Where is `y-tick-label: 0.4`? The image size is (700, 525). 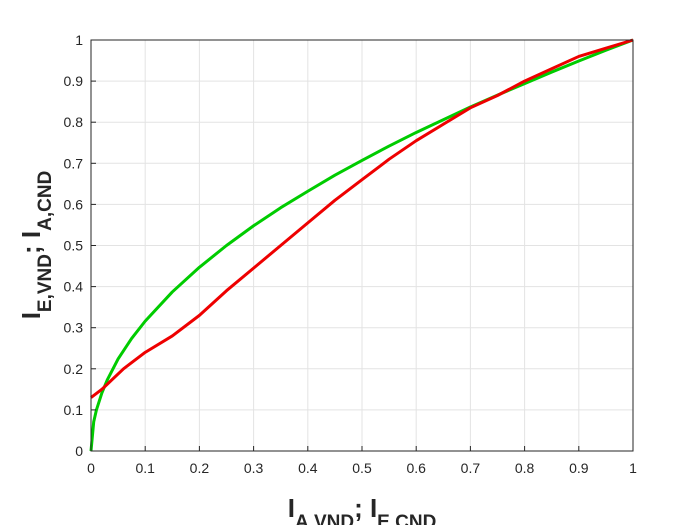
y-tick-label: 0.4 is located at coordinates (74, 287).